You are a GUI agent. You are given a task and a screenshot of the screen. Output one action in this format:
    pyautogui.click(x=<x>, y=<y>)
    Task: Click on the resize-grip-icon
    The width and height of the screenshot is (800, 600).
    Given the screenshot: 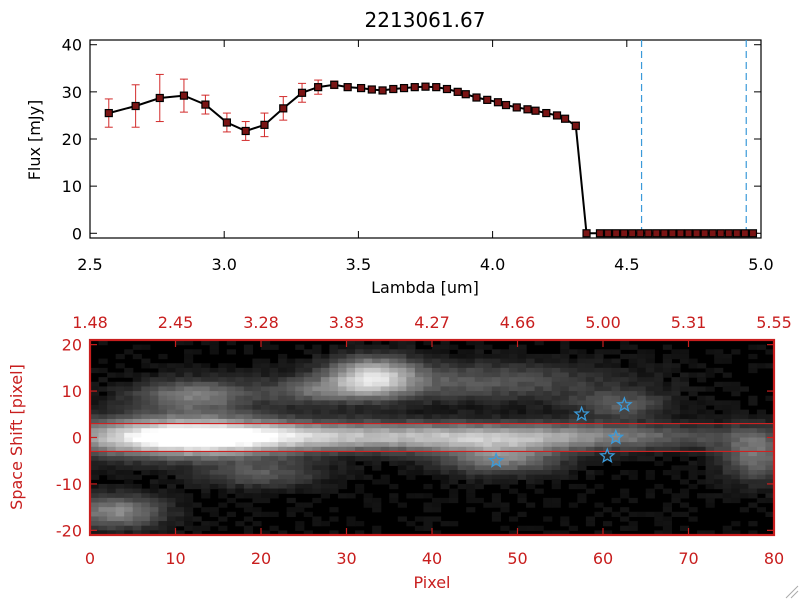 What is the action you would take?
    pyautogui.click(x=792, y=592)
    